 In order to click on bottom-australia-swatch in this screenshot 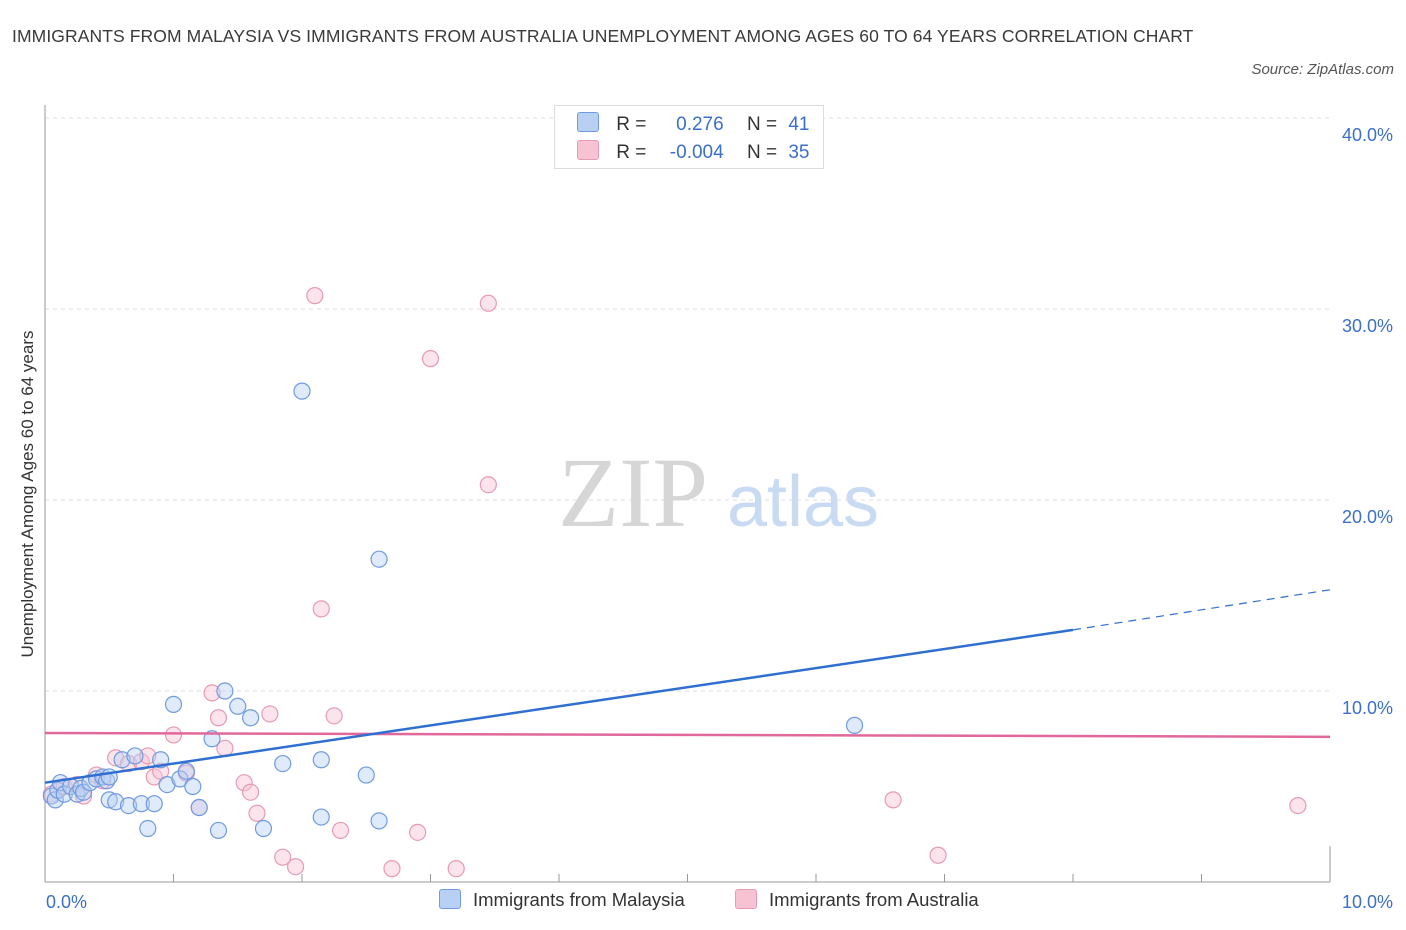, I will do `click(746, 899)`.